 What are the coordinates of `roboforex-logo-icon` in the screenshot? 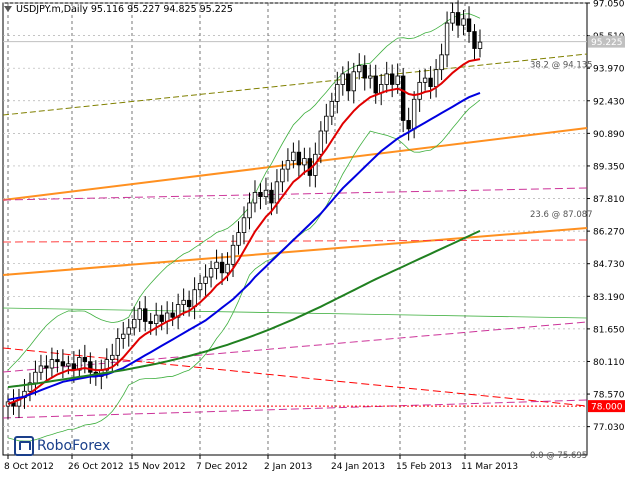 It's located at (24, 446).